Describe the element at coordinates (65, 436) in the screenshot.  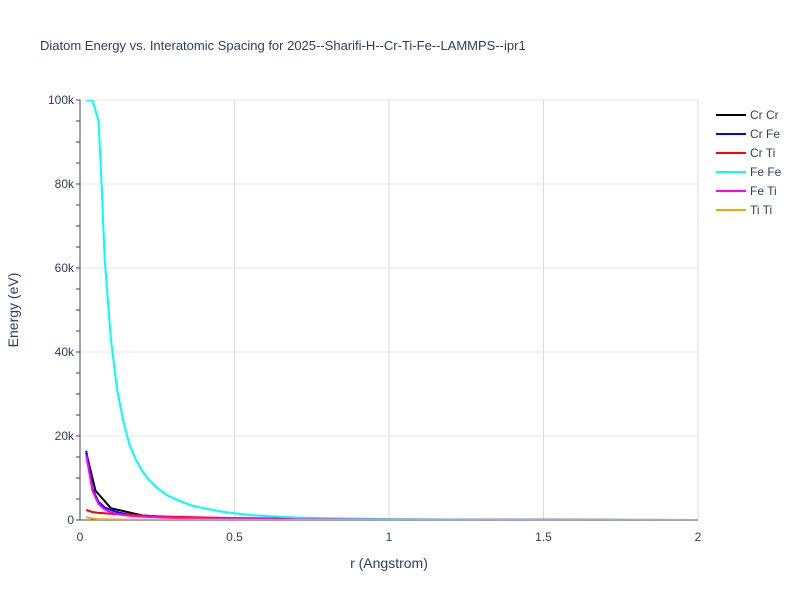
I see `y-tick-label: 20k` at that location.